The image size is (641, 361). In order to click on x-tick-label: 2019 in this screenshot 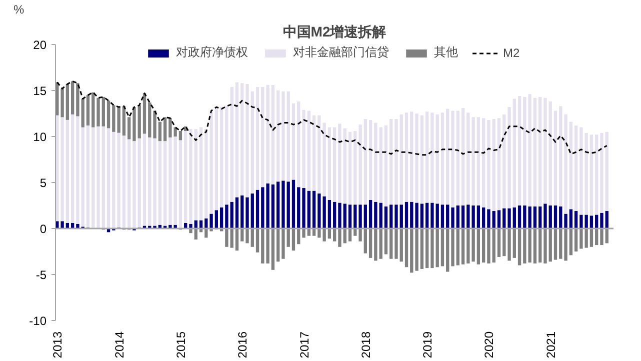, I will do `click(427, 344)`.